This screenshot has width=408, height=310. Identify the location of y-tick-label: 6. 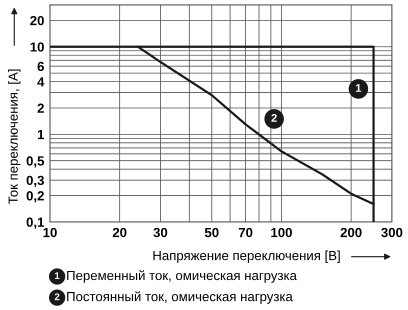
(41, 67).